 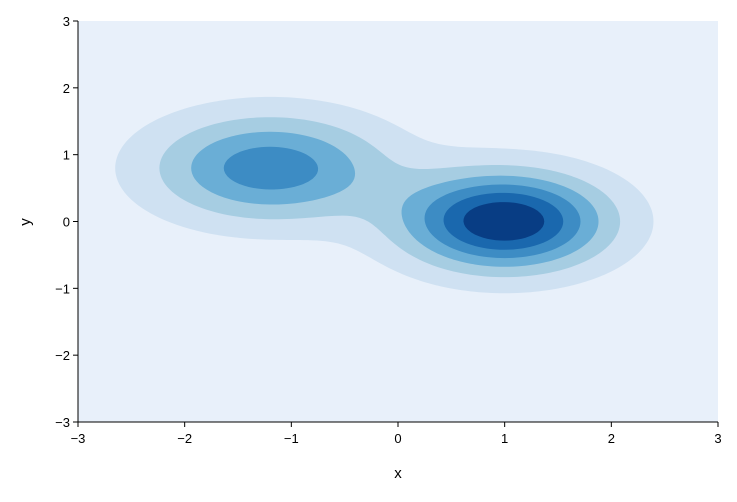 I want to click on y-tick-label: 1, so click(x=66, y=155).